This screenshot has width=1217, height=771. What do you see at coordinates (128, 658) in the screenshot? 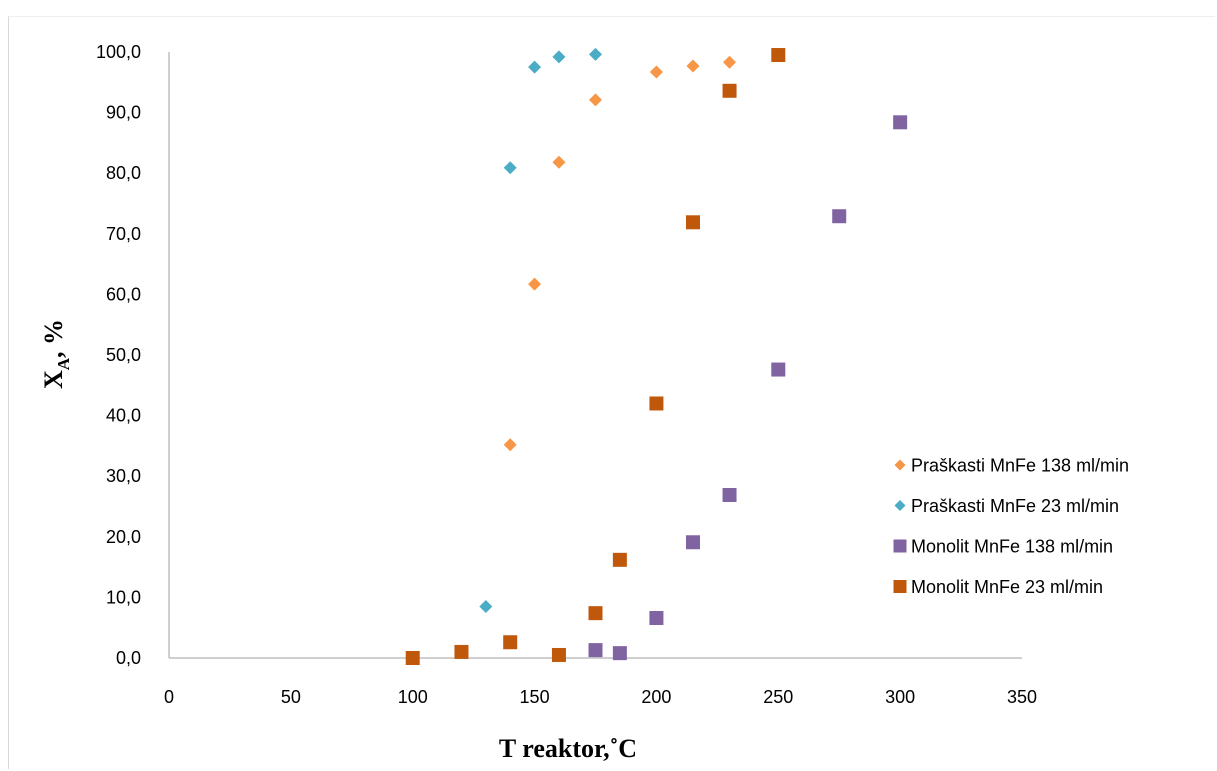
I see `y-tick-label: 0,0` at bounding box center [128, 658].